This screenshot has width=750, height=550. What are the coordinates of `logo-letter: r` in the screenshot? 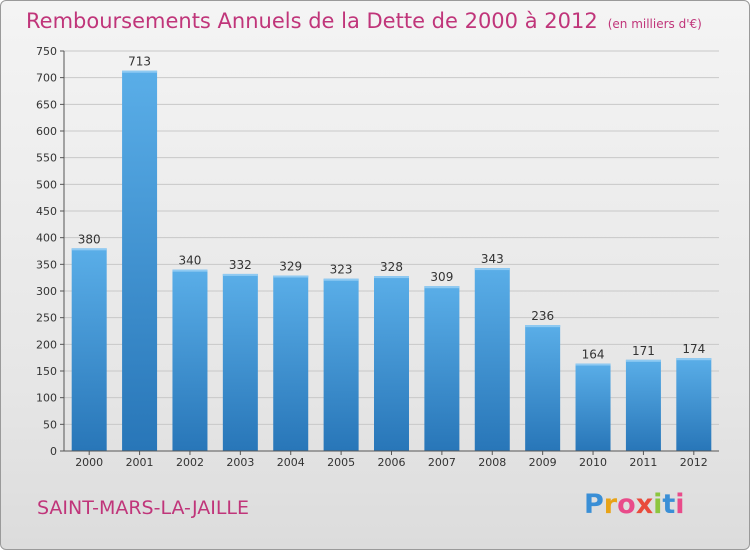 It's located at (610, 504).